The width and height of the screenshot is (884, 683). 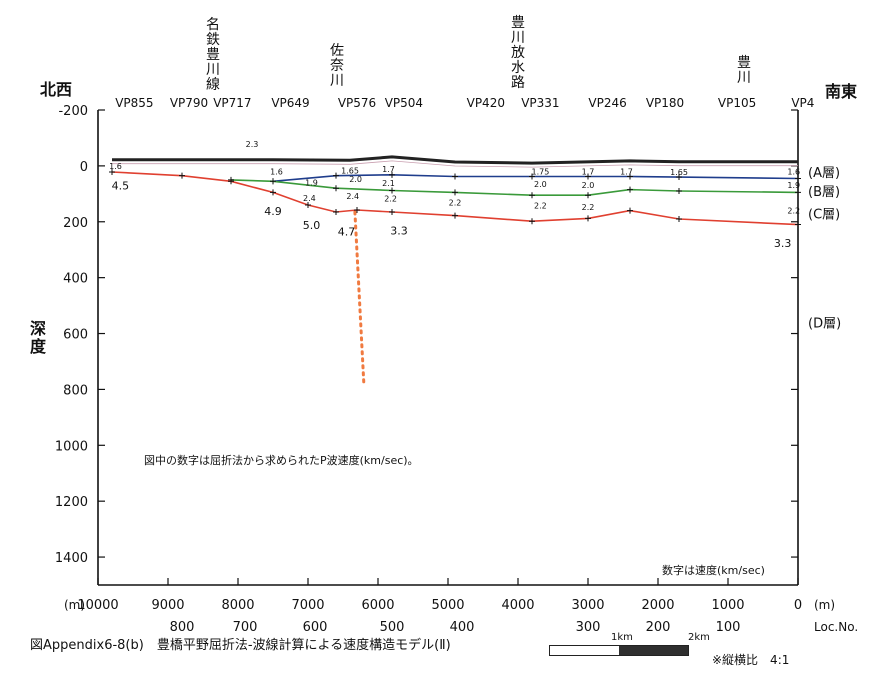 I want to click on crossing-label-meitetsu: 名 鉄 豊 川 線, so click(x=213, y=55).